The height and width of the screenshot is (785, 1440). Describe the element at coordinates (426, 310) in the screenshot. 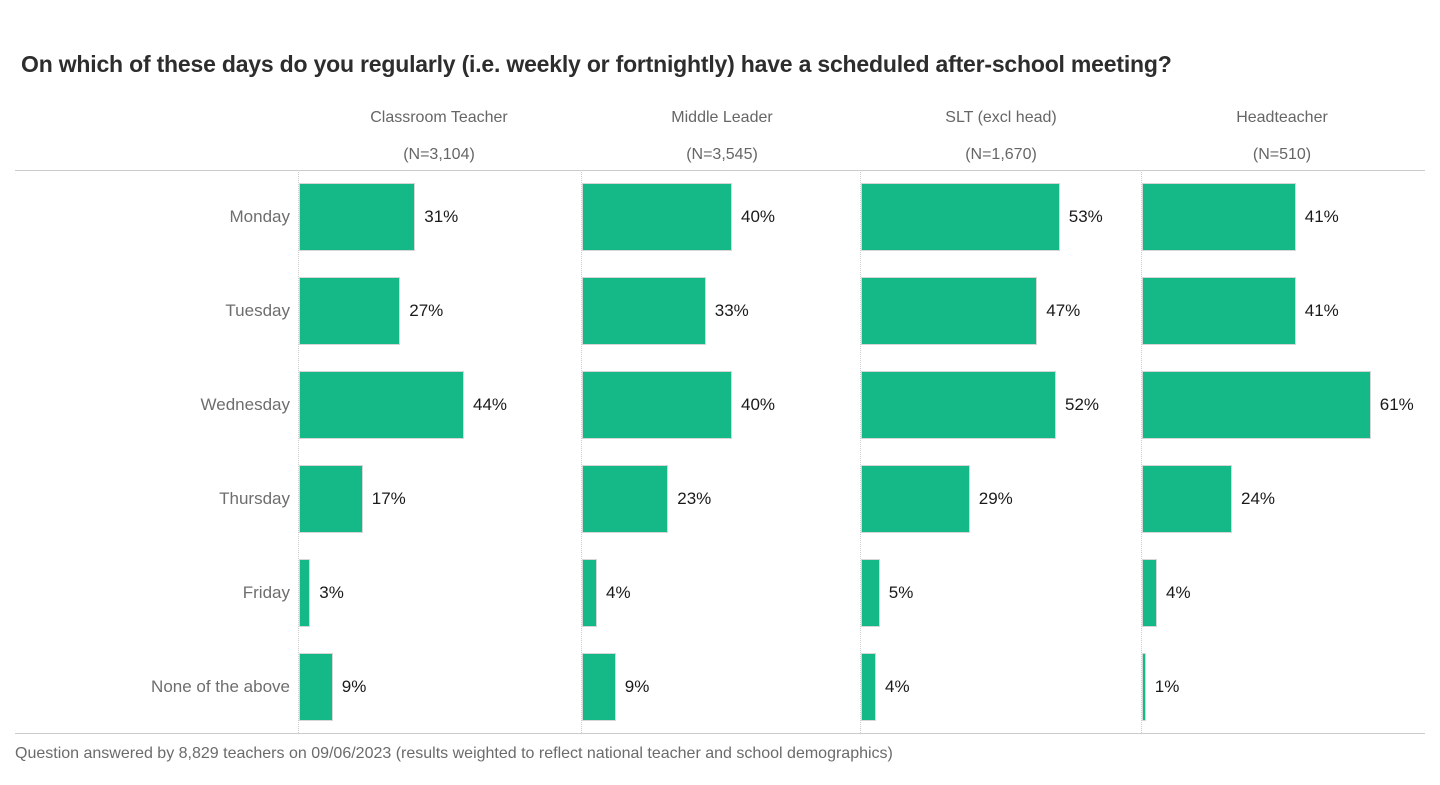

I see `bar-value-label: 27%` at that location.